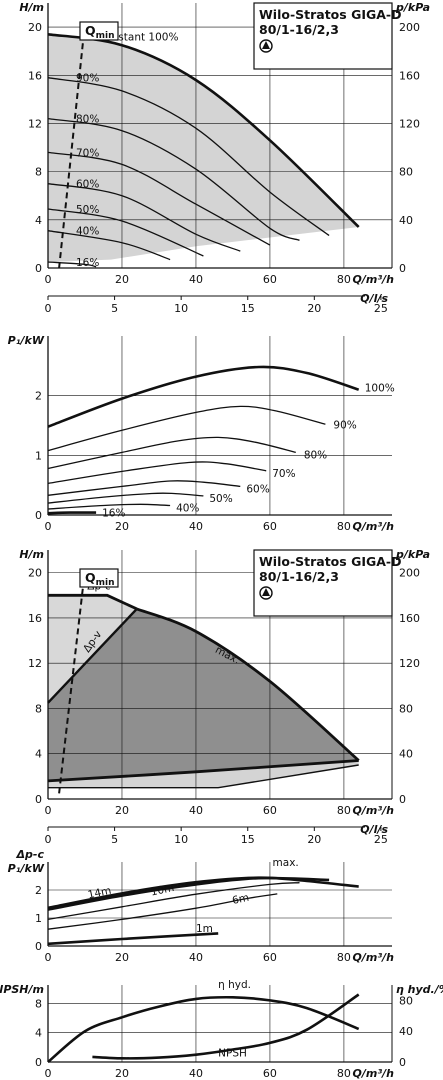  Describe the element at coordinates (87, 232) in the screenshot. I see `series-label: 40%` at that location.